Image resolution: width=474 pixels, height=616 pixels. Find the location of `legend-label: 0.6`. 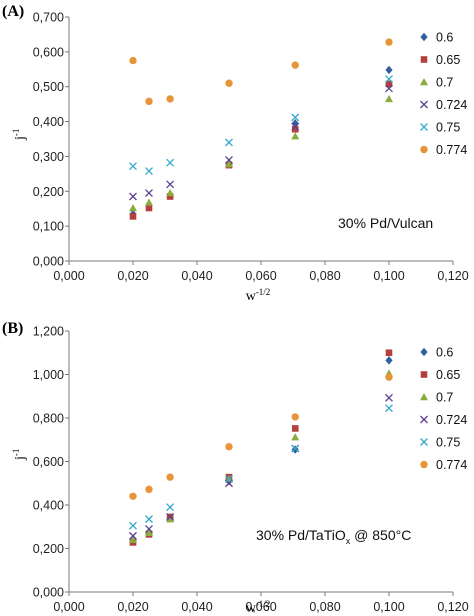

legend-label: 0.6 is located at coordinates (444, 353).